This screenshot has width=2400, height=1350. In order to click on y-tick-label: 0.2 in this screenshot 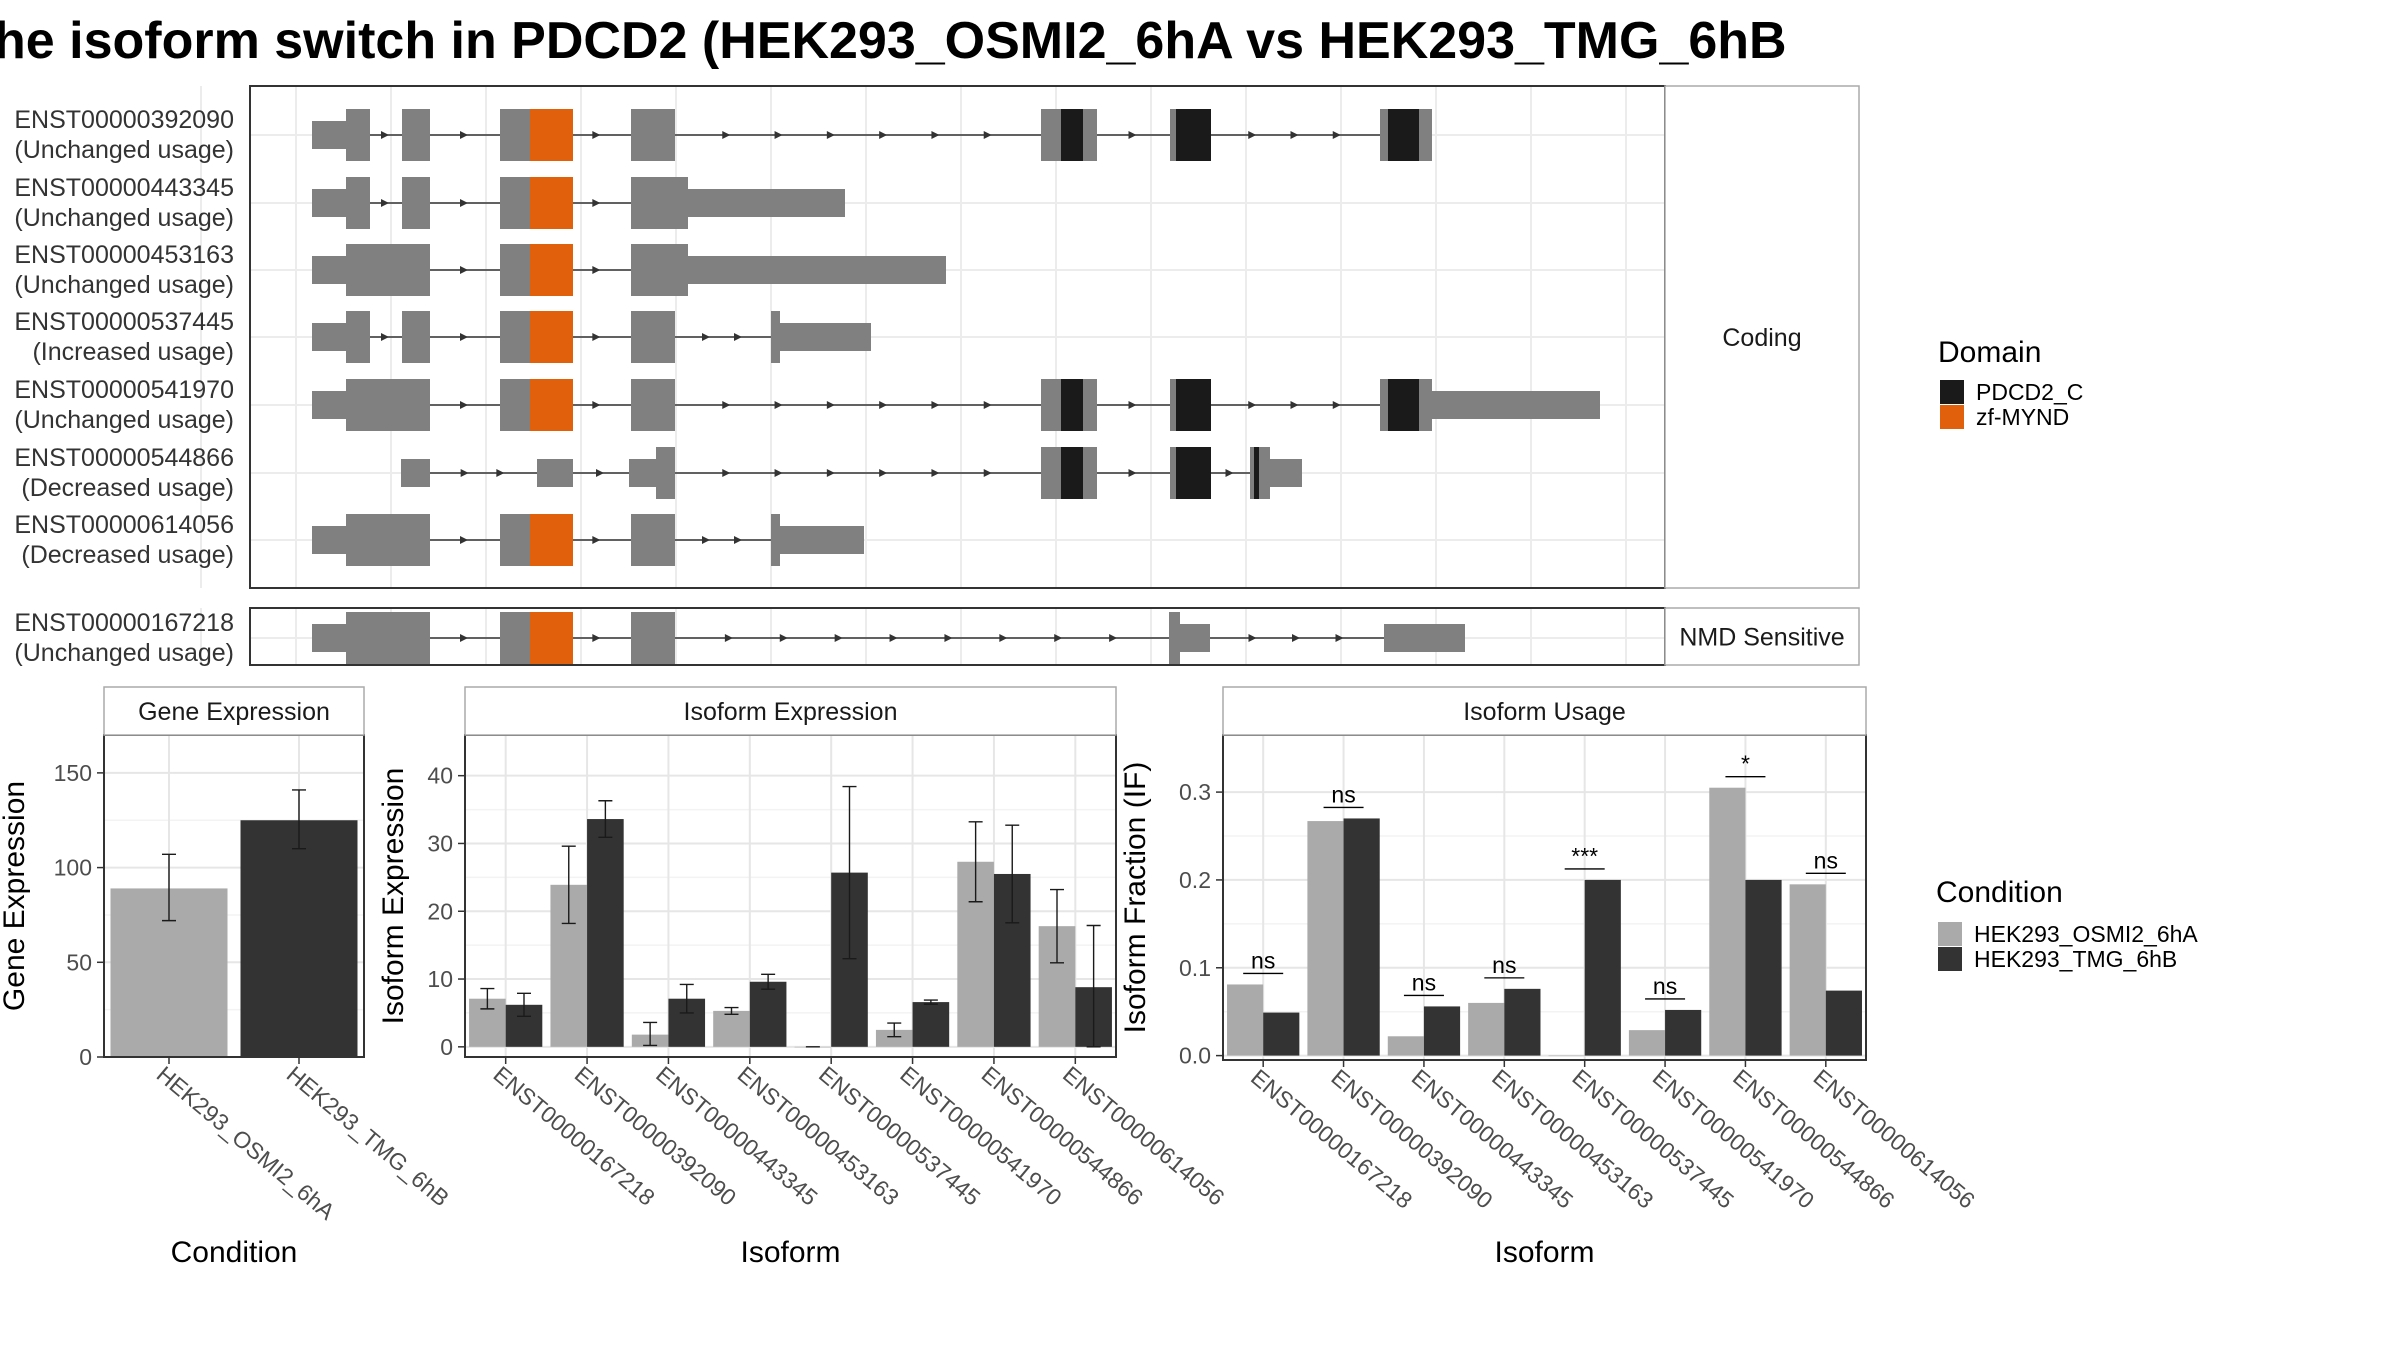, I will do `click(1195, 880)`.